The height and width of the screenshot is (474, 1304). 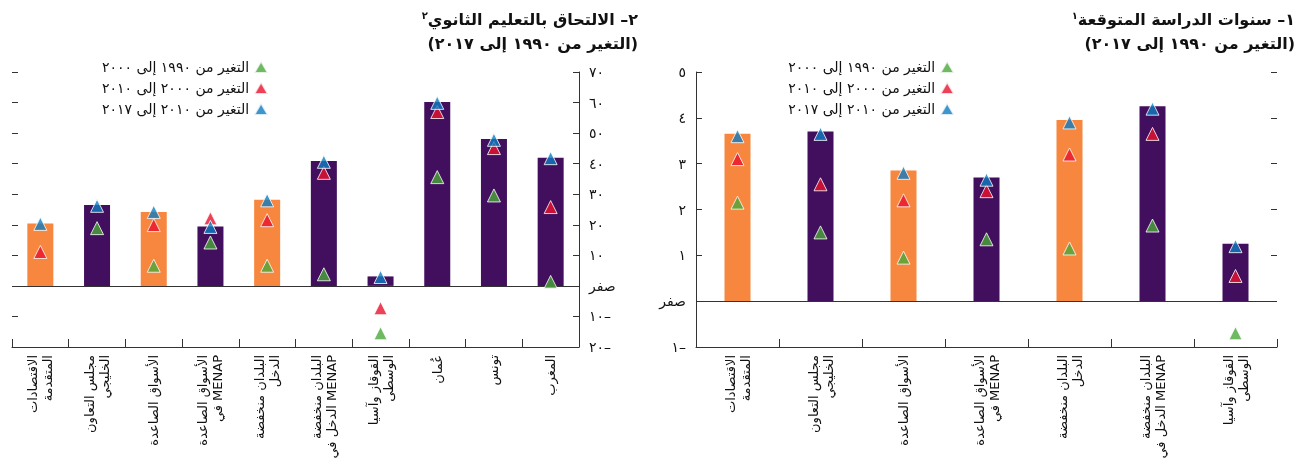 I want to click on x-tick-label: المغرب, so click(x=551, y=375).